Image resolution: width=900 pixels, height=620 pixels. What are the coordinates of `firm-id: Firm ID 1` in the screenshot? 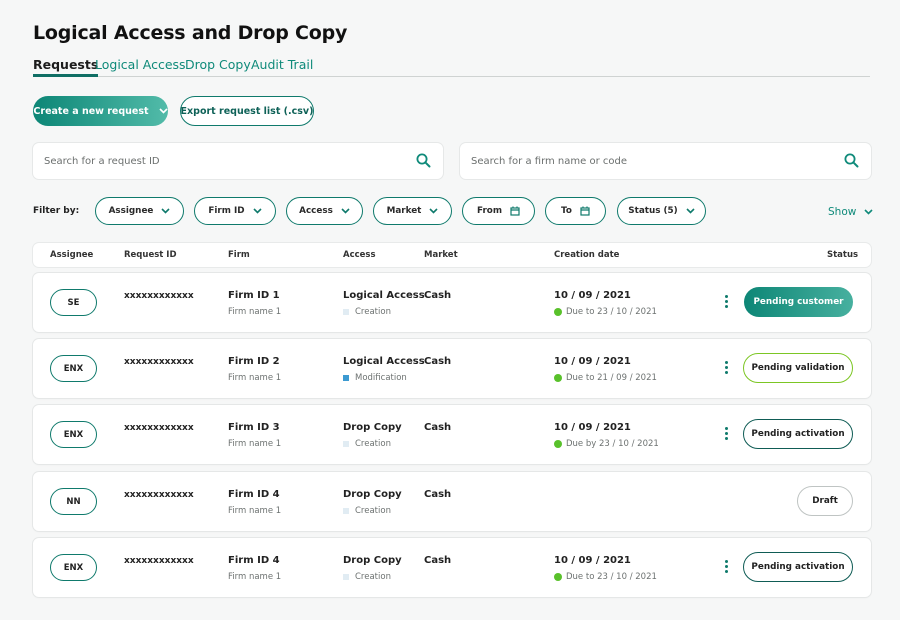 It's located at (254, 295).